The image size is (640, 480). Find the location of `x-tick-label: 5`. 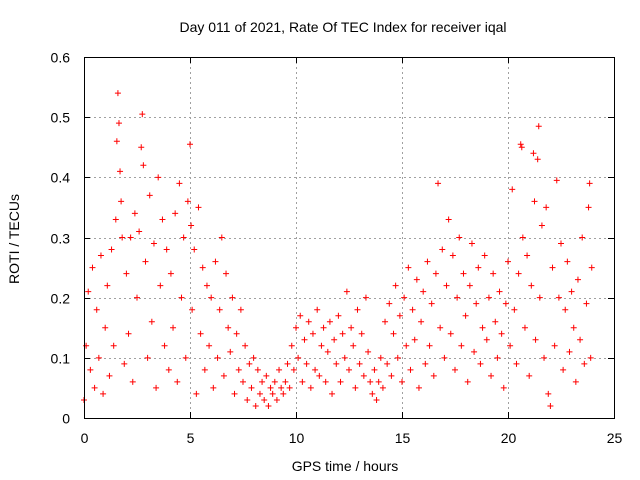

x-tick-label: 5 is located at coordinates (191, 438).